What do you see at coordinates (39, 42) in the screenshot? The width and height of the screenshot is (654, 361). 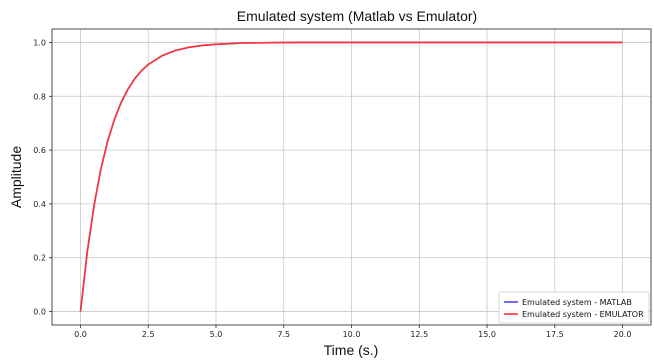 I see `y-tick-label: 1.0` at bounding box center [39, 42].